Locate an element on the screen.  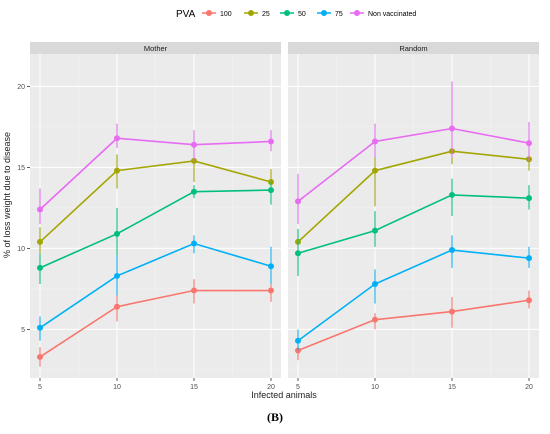
y-axis-label: % of loss weight due to disease is located at coordinates (7, 195).